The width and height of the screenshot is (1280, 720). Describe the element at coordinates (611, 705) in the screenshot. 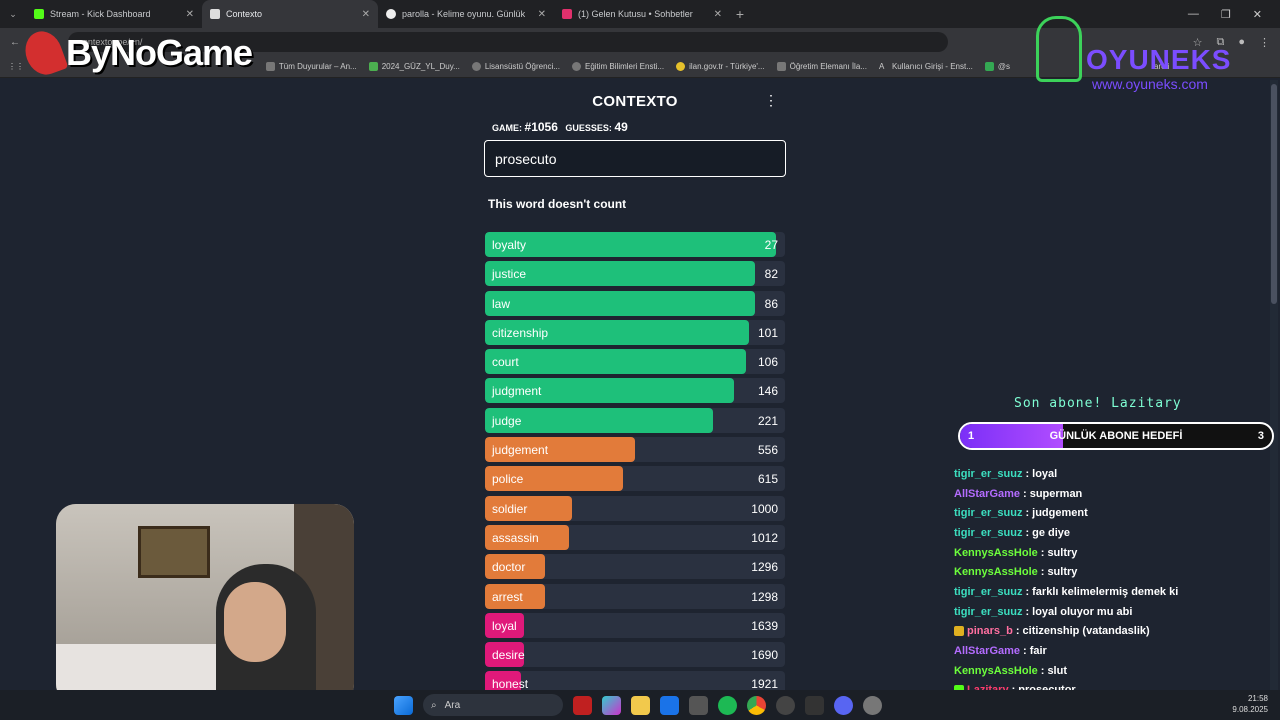

I see `copilot-icon` at that location.